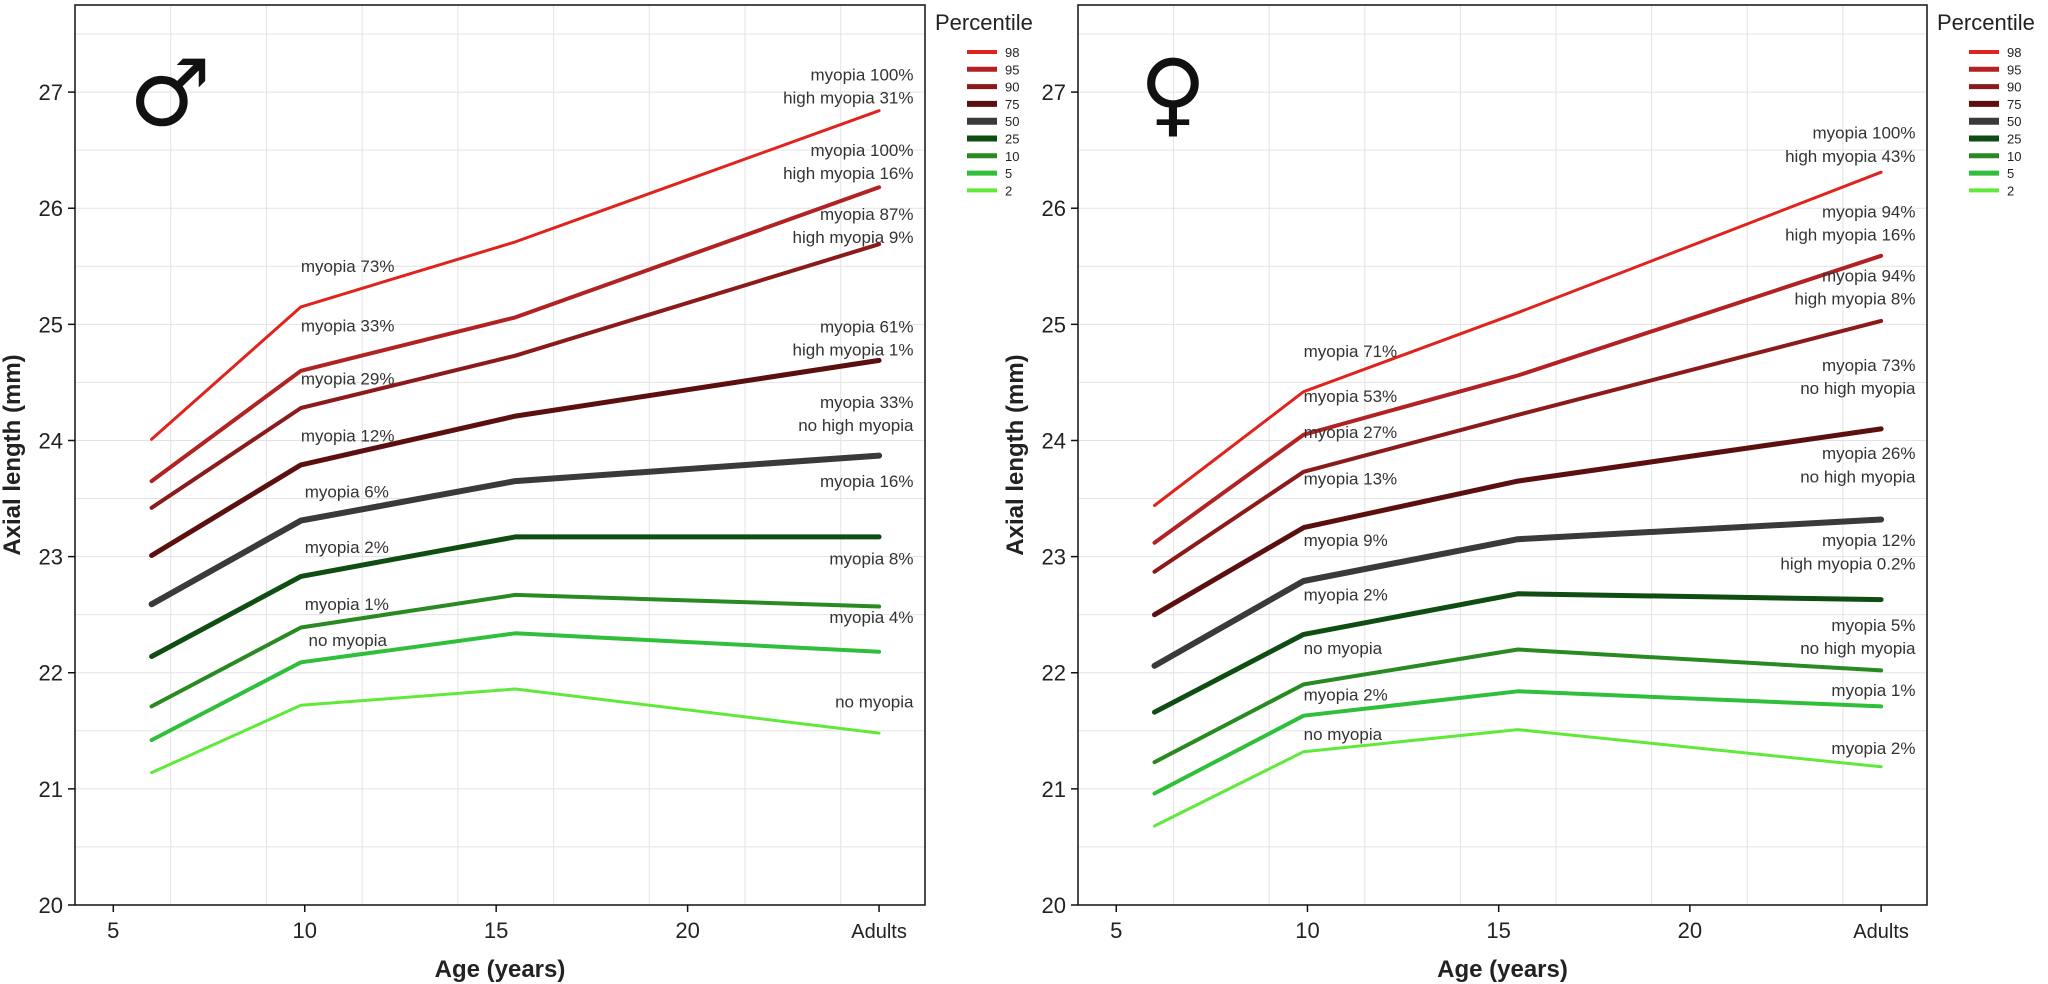 The image size is (2048, 984). Describe the element at coordinates (867, 214) in the screenshot. I see `annotation-label: myopia 87%` at that location.